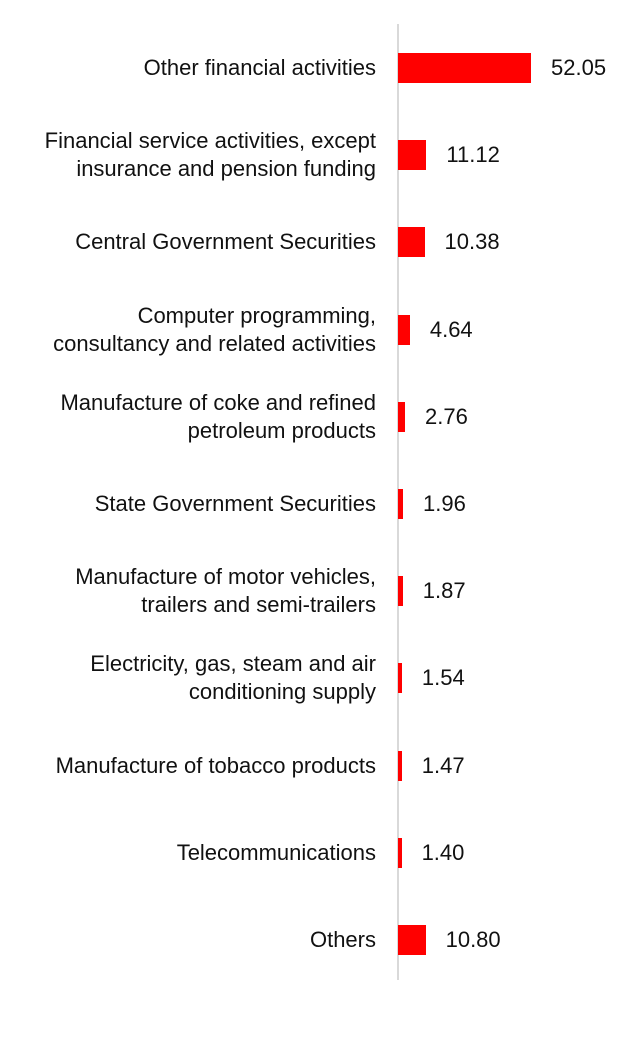 The width and height of the screenshot is (644, 1050). Describe the element at coordinates (342, 939) in the screenshot. I see `category-label: Others` at that location.